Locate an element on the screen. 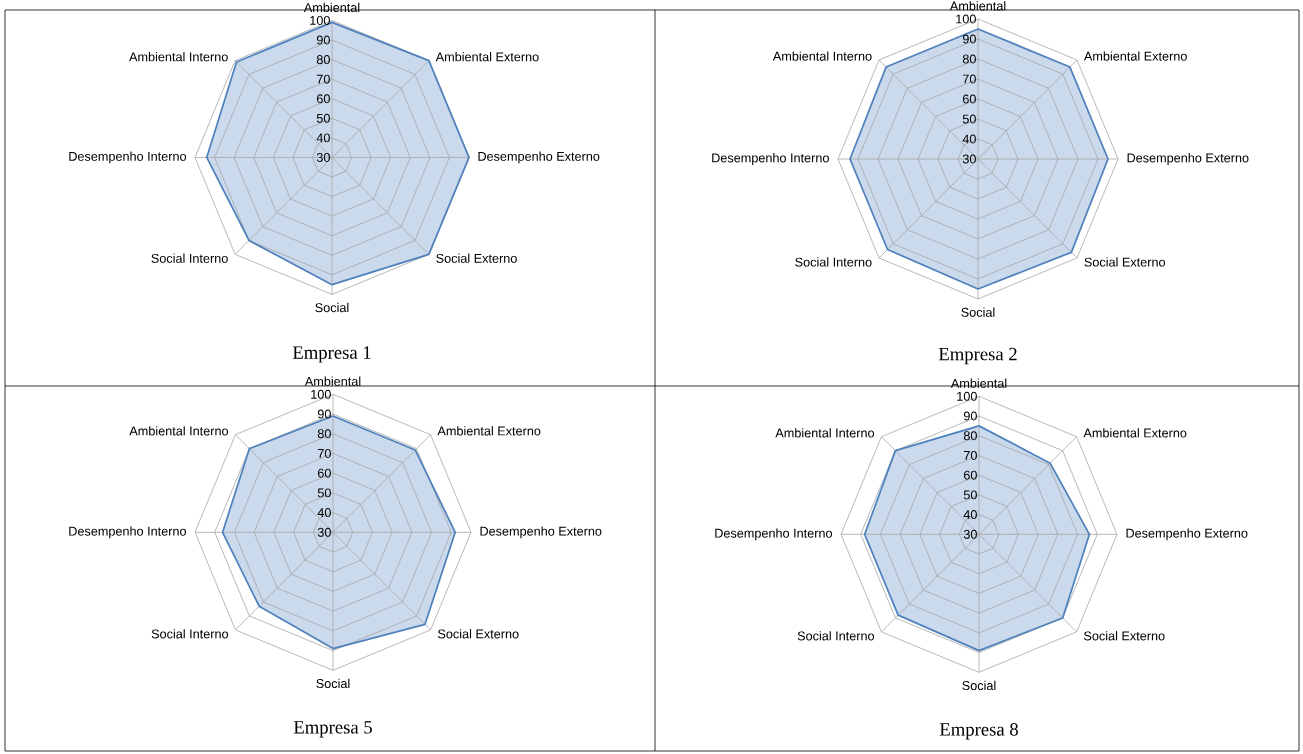 The height and width of the screenshot is (754, 1303). text: Empresa 8 is located at coordinates (978, 731).